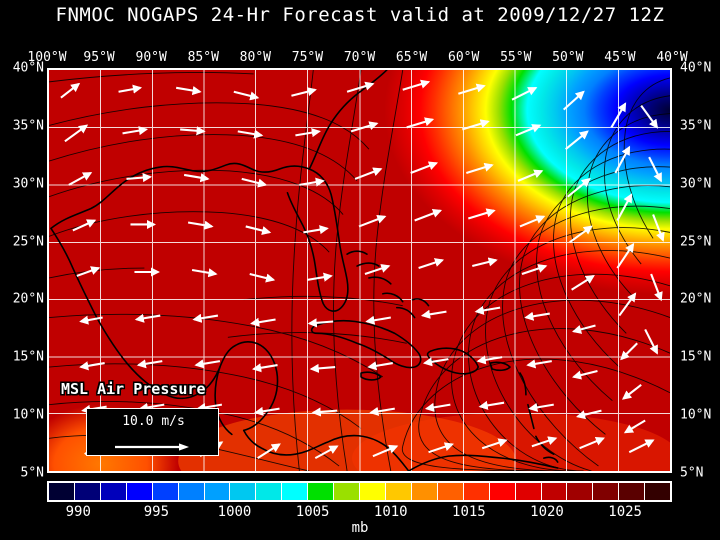  What do you see at coordinates (156, 512) in the screenshot?
I see `colorbar-tick-label: 995` at bounding box center [156, 512].